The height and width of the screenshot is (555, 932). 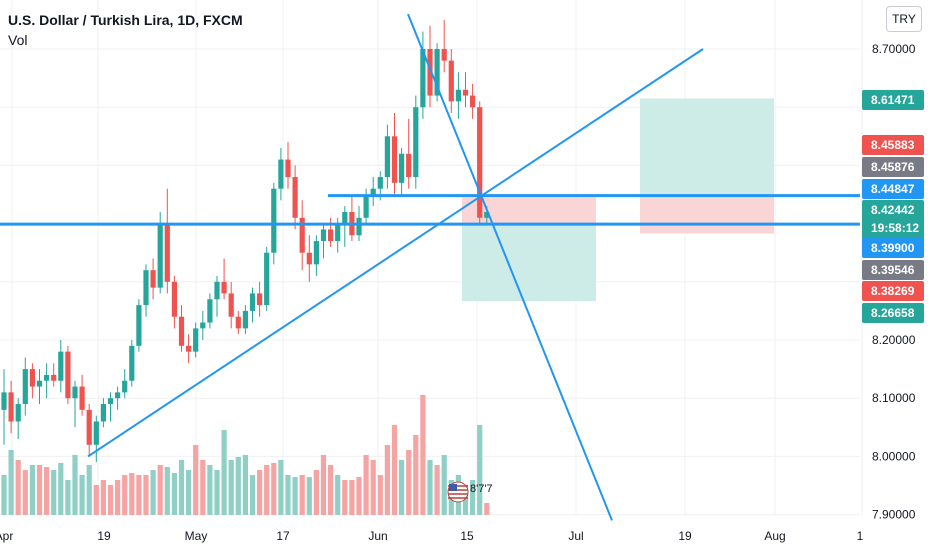 I want to click on event-countdown-text: 8'7'7, so click(x=481, y=489).